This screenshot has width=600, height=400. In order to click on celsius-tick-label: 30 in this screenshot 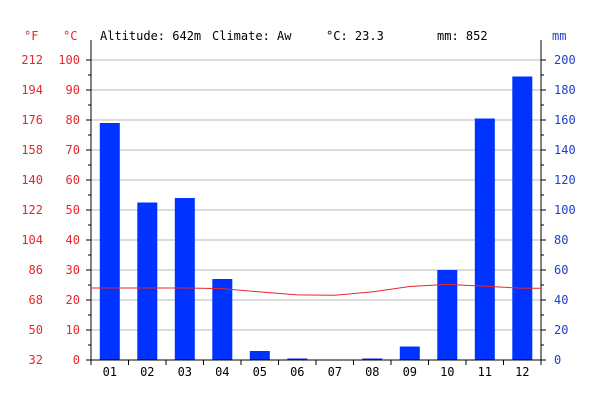, I will do `click(73, 270)`.